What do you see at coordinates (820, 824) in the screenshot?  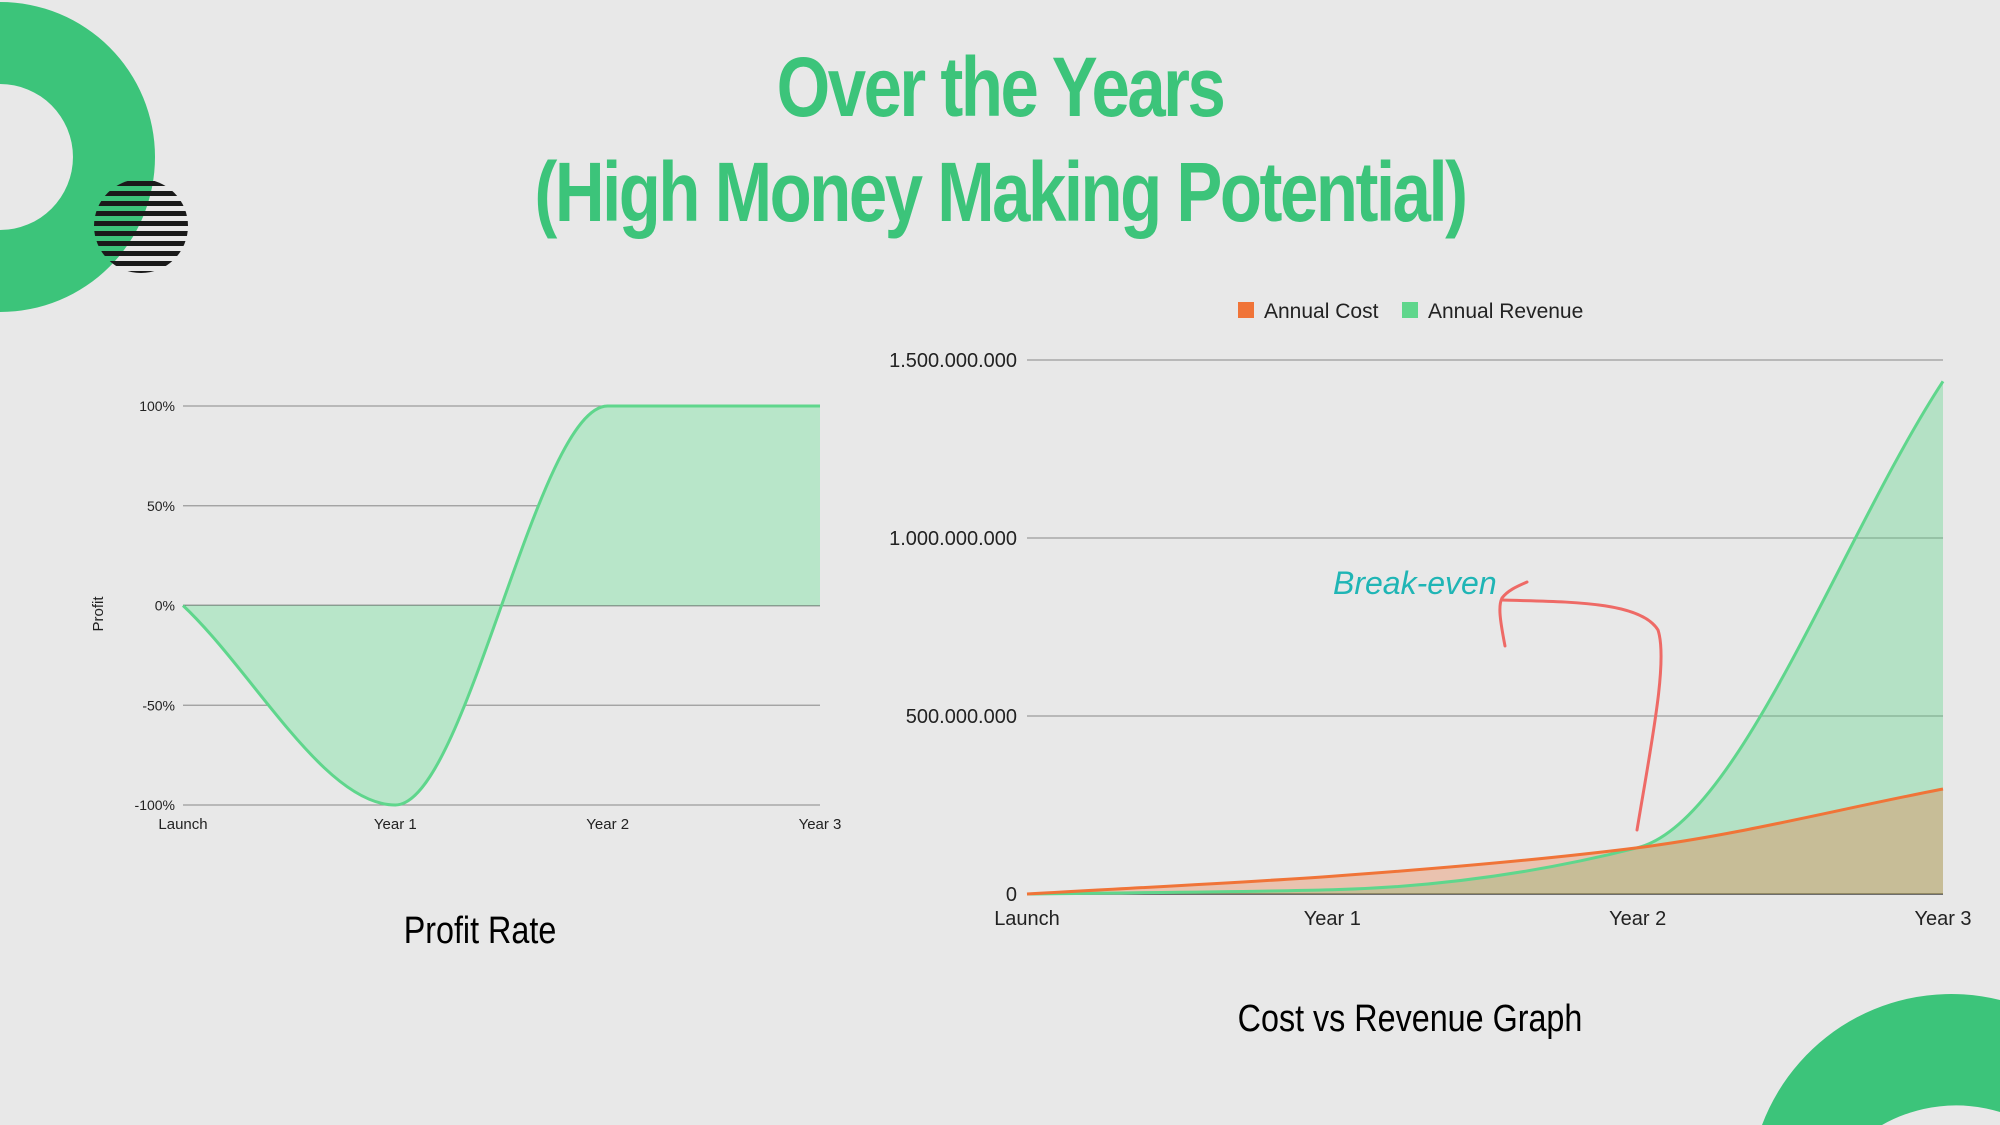 I see `profit-x-tick-year-3: Year 3` at bounding box center [820, 824].